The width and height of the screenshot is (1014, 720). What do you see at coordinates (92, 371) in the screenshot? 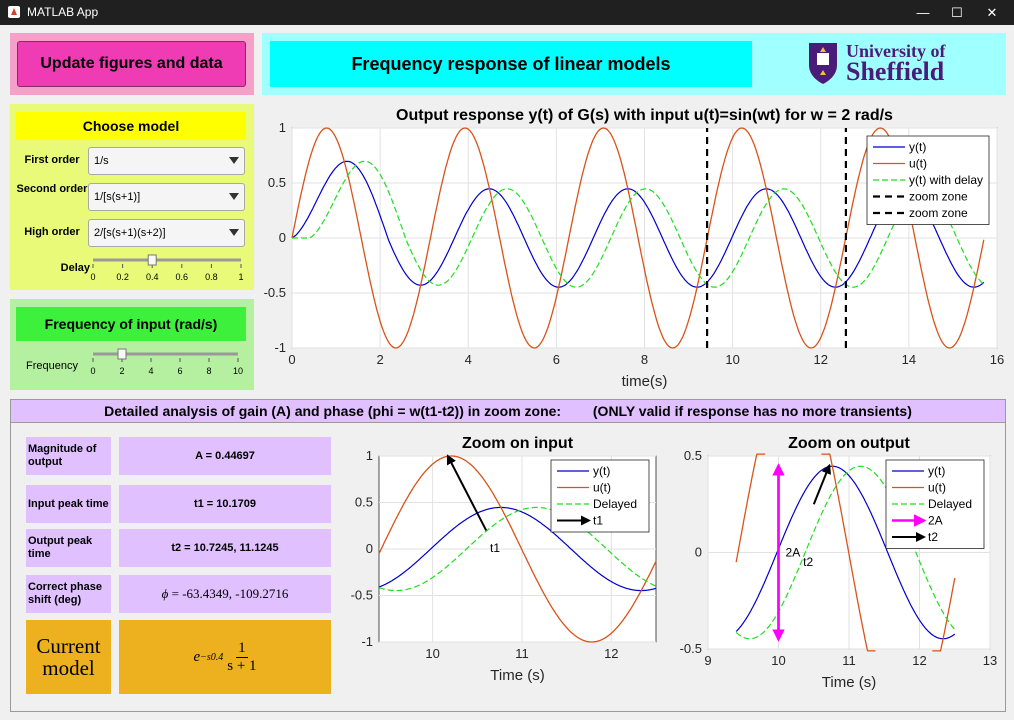
I see `frequency-tick-label: 0` at bounding box center [92, 371].